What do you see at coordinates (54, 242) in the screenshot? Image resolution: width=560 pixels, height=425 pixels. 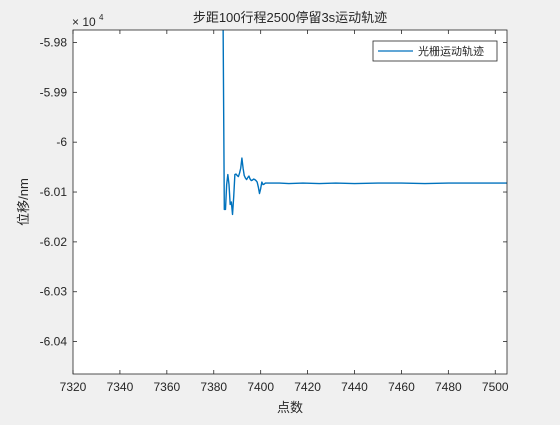 I see `y-tick-label: -6.02` at bounding box center [54, 242].